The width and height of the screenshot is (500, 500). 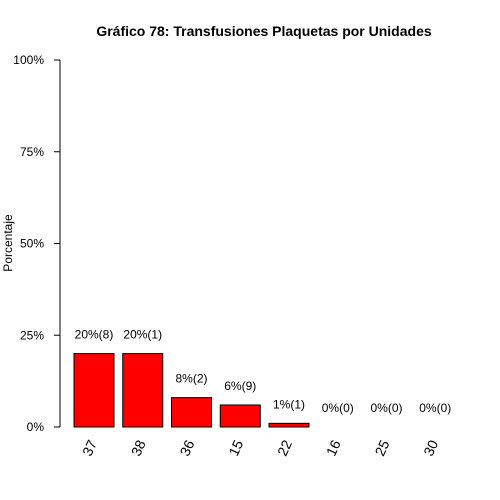 I want to click on category-label: 36, so click(x=186, y=447).